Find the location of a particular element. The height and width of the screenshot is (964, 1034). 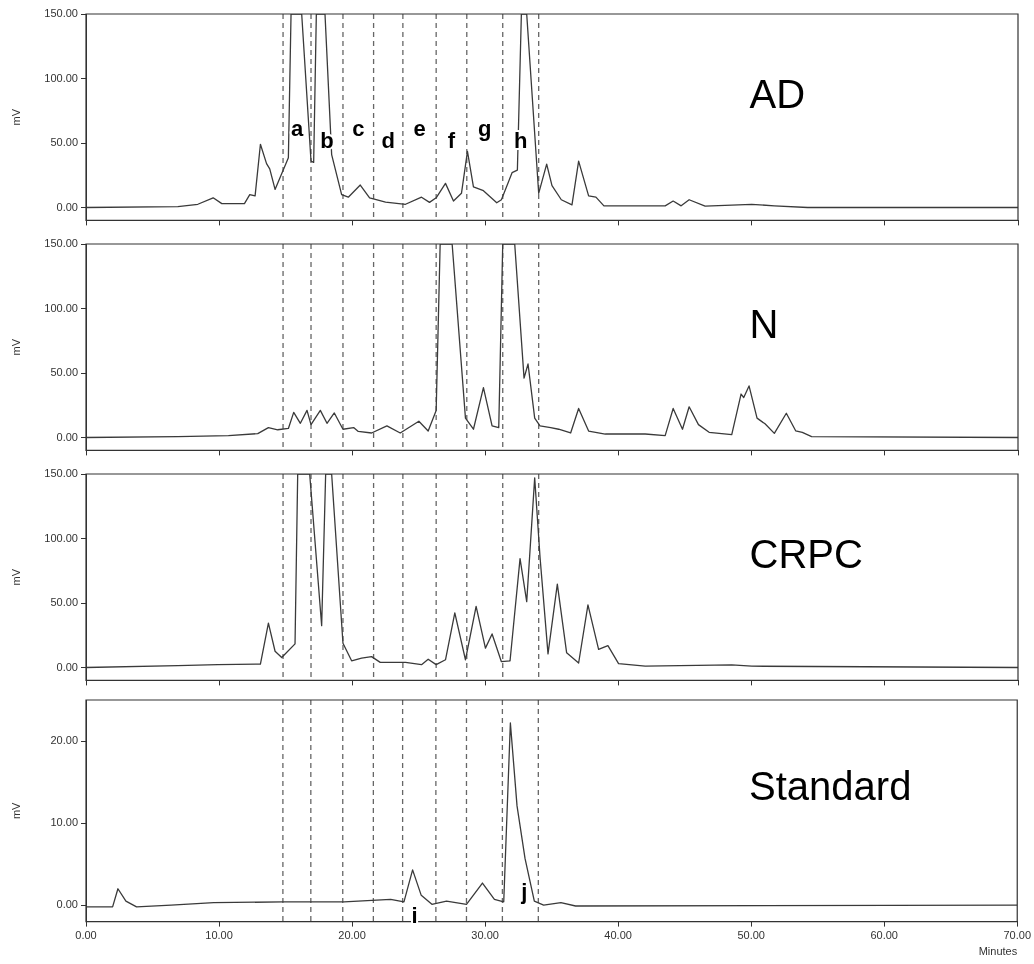

annotation: c is located at coordinates (358, 128).